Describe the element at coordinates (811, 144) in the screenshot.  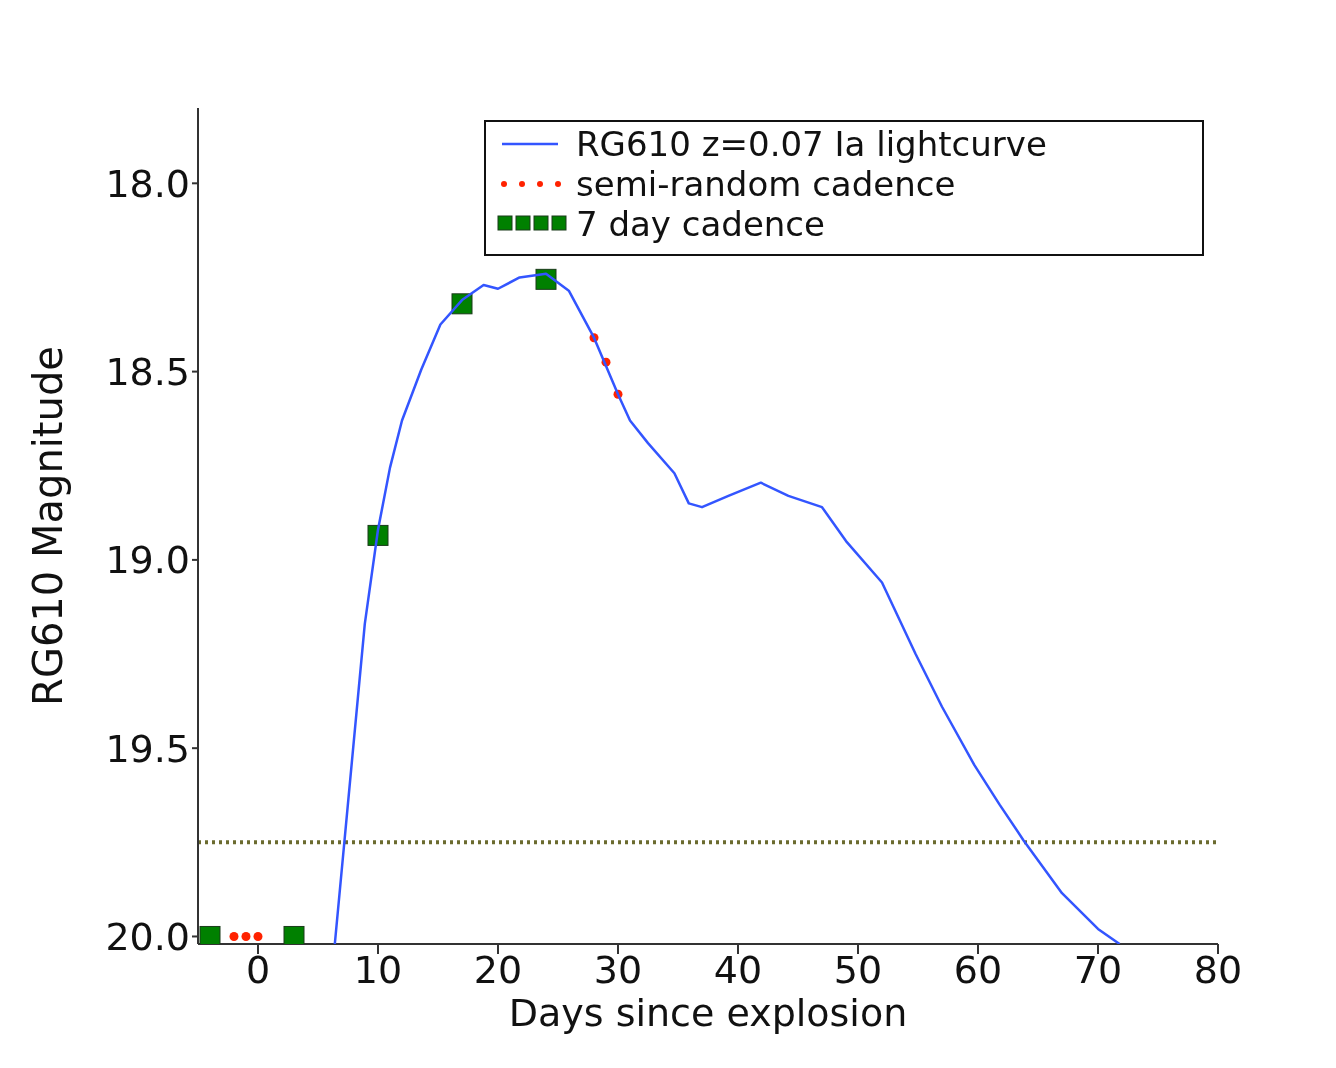
I see `legend-label: RG610 z=0.07 Ia lightcurve` at that location.